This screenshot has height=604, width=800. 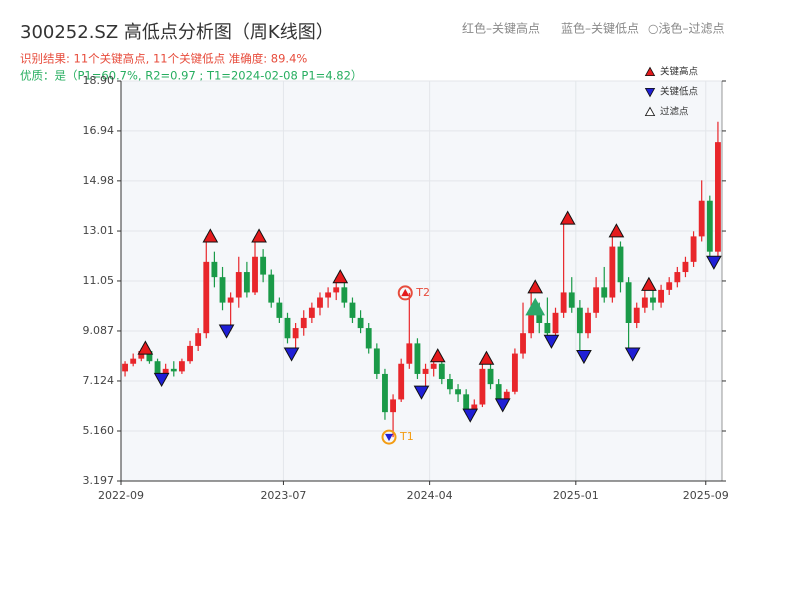 What do you see at coordinates (674, 112) in the screenshot?
I see `legend-label: 过滤点` at bounding box center [674, 112].